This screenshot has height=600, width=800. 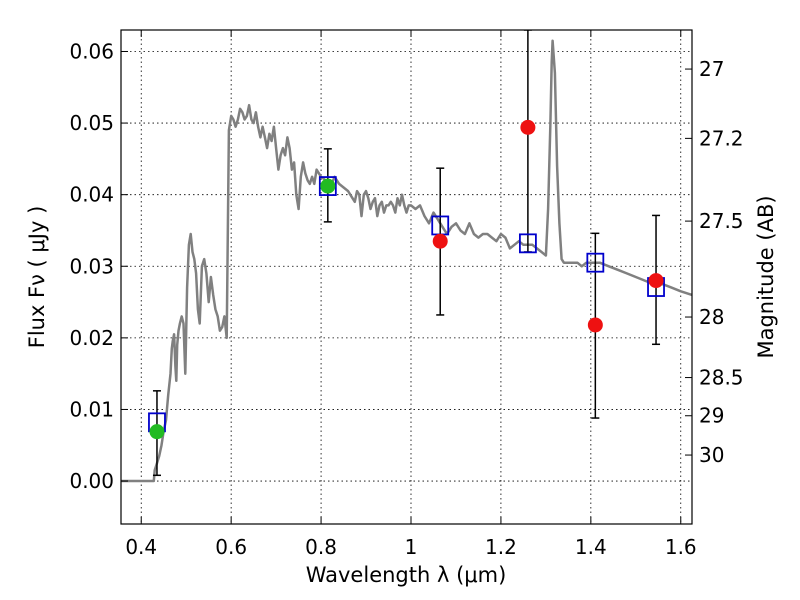 I want to click on y2-tick-label: 27.5, so click(x=721, y=221).